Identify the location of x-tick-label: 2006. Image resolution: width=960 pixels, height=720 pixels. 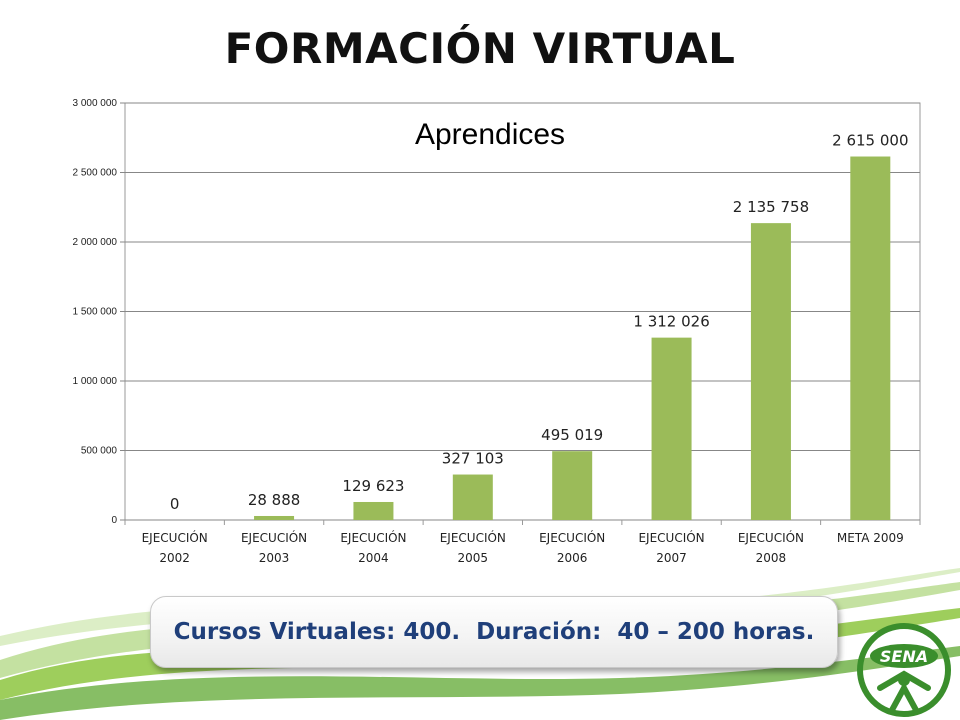
(572, 558).